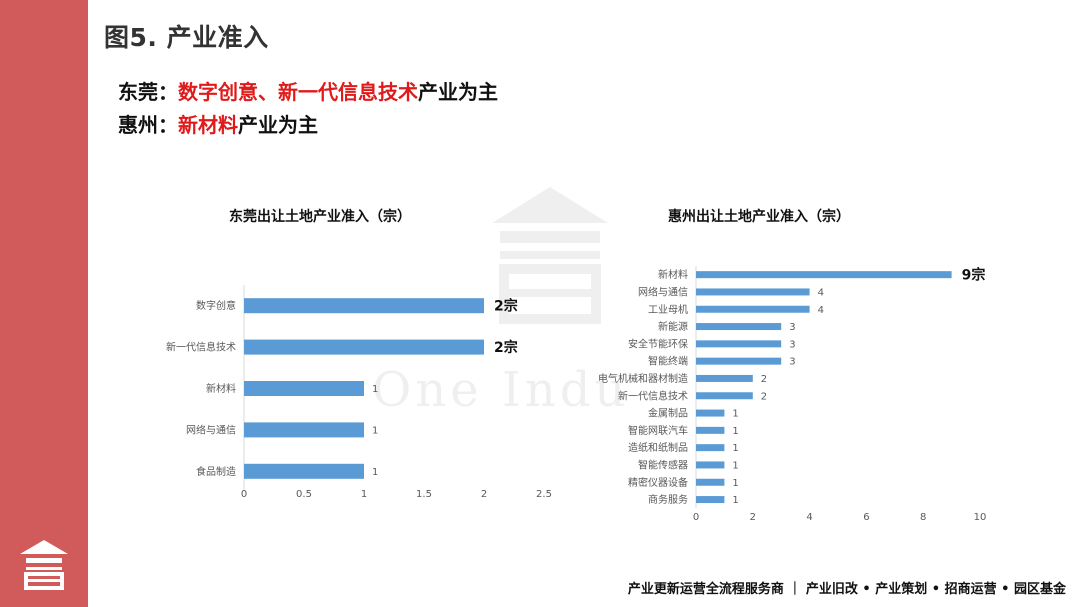  What do you see at coordinates (44, 565) in the screenshot?
I see `company-logo-icon` at bounding box center [44, 565].